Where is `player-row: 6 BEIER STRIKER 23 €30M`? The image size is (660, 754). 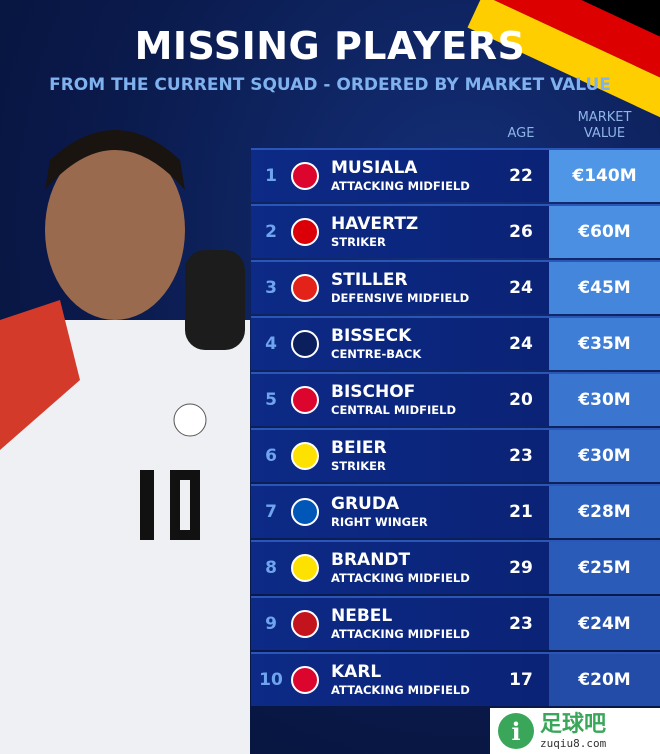
player-row: 6 BEIER STRIKER 23 €30M is located at coordinates (455, 455).